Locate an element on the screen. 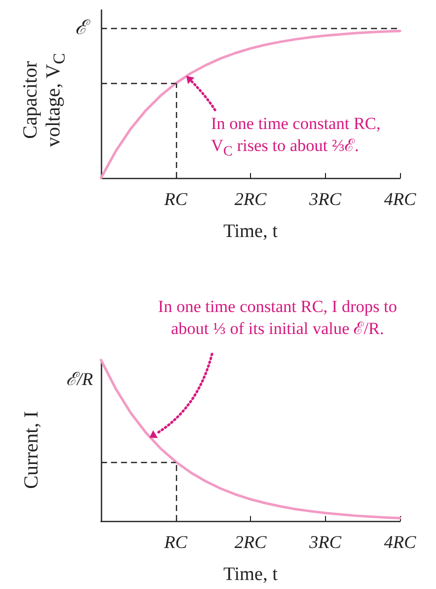 Image resolution: width=436 pixels, height=589 pixels. annotation: ℰ/R is located at coordinates (79, 379).